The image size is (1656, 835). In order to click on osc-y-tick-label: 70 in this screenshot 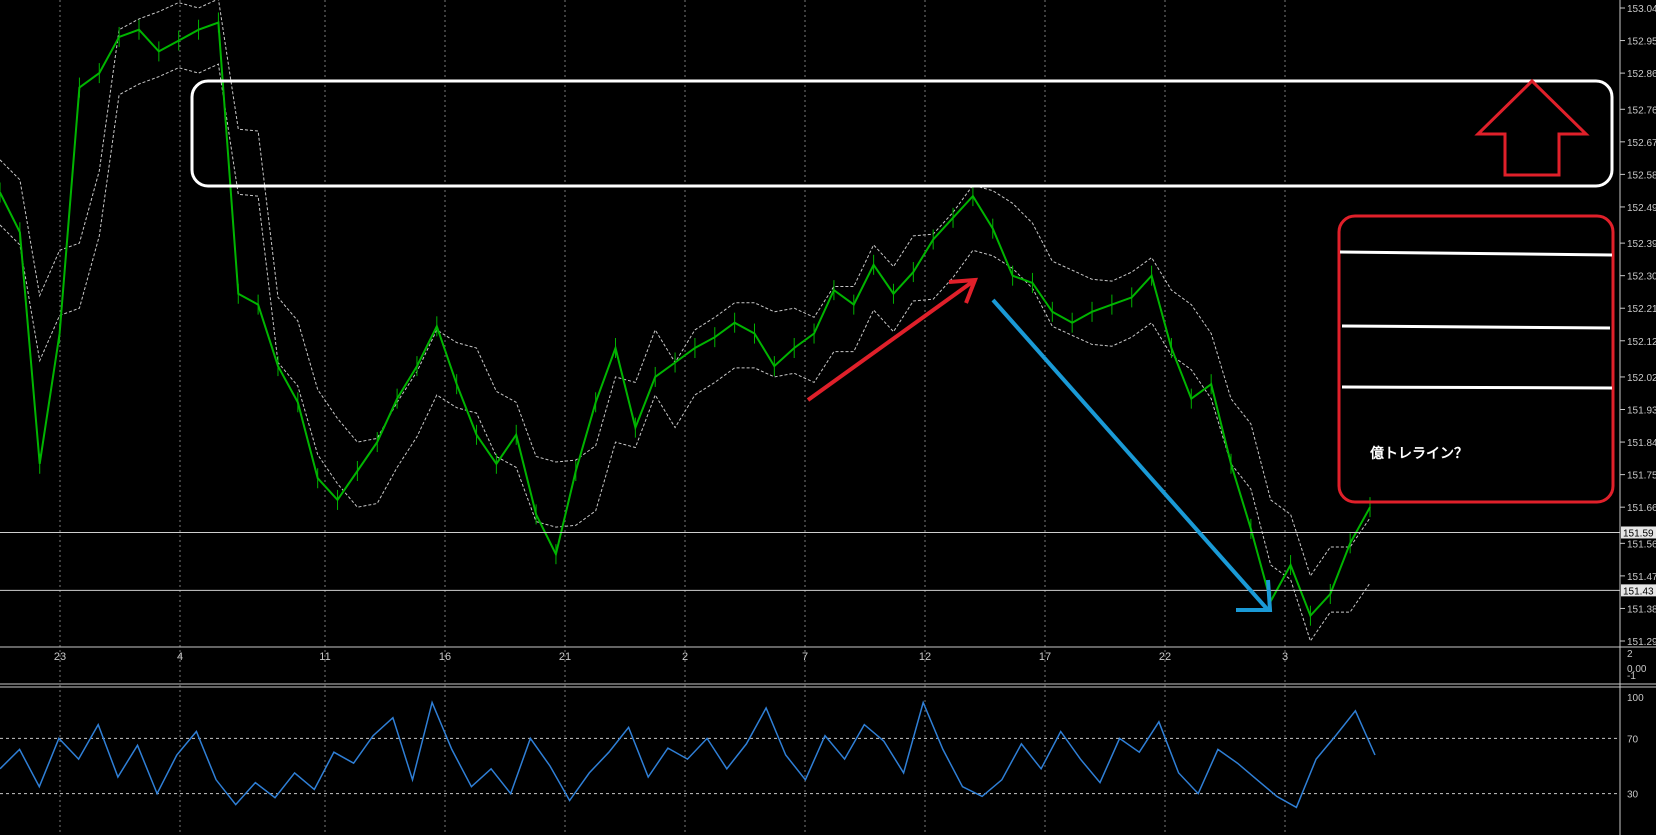, I will do `click(1633, 739)`.